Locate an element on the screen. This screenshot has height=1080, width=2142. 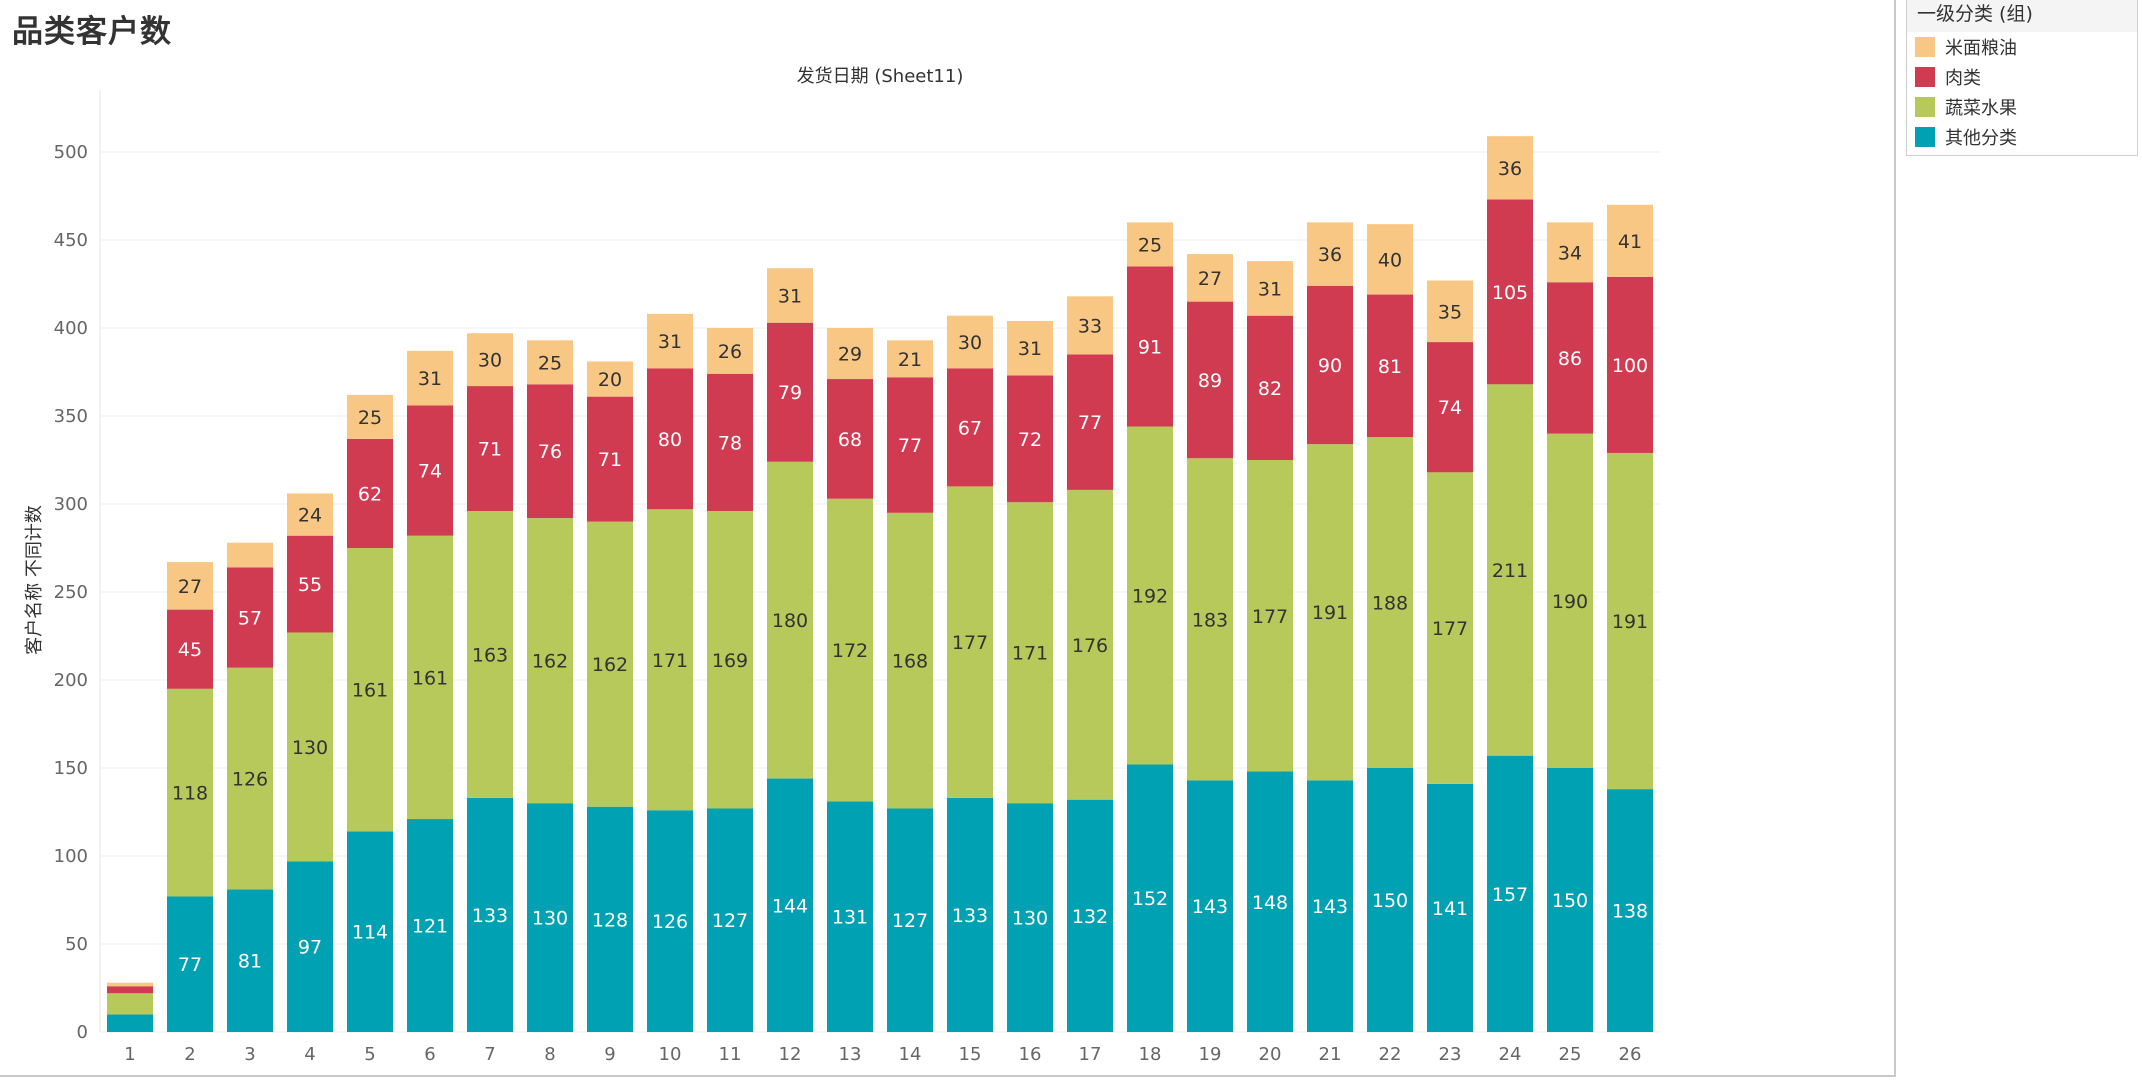
legend-item: 其他分类 is located at coordinates (2022, 137).